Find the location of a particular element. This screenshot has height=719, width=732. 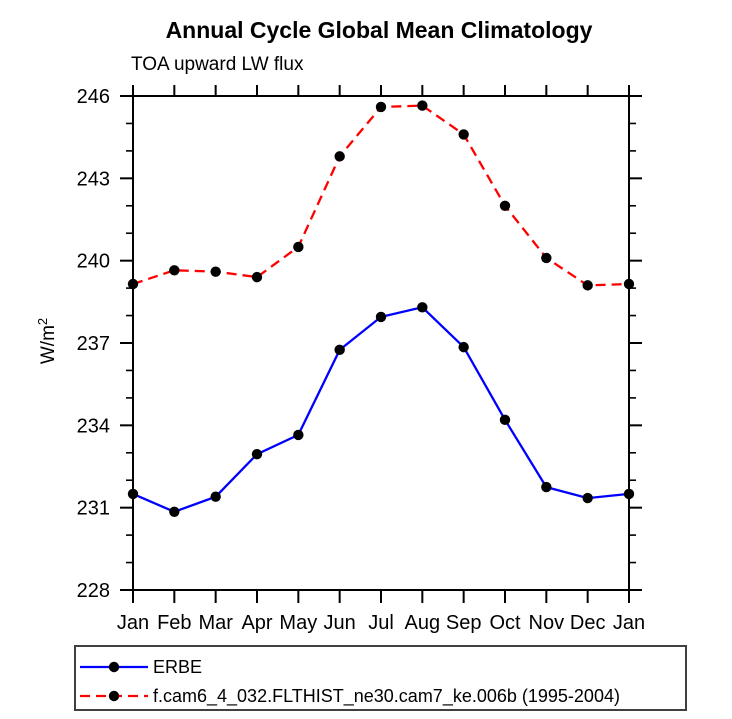

svg-text: Apr is located at coordinates (256, 623).